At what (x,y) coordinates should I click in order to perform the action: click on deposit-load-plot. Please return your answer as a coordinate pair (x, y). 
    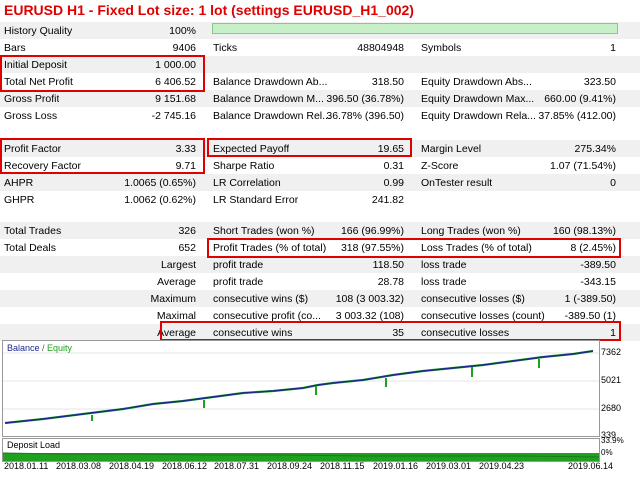
    Looking at the image, I should click on (301, 456).